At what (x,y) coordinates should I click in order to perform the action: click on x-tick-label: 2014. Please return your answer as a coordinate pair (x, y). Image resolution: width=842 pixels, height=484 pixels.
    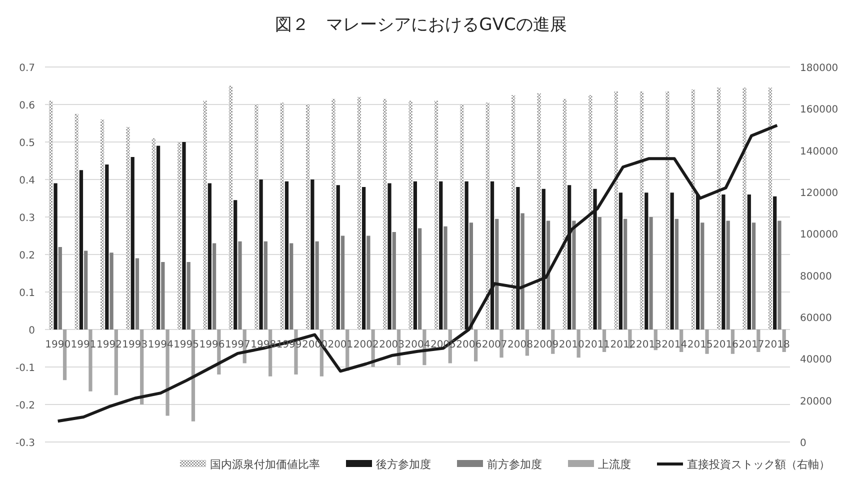
    Looking at the image, I should click on (675, 345).